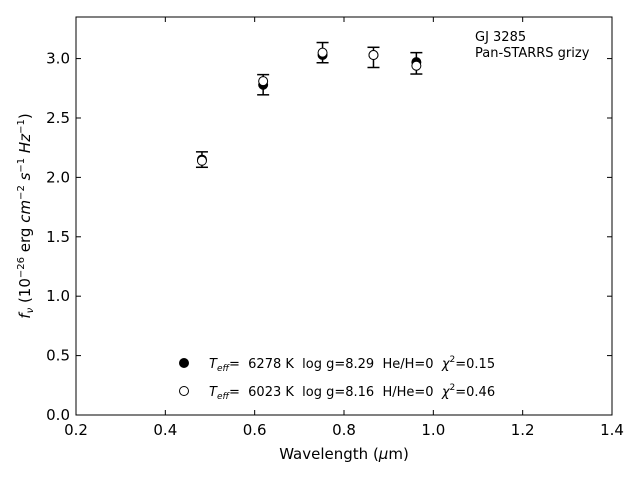  Describe the element at coordinates (612, 430) in the screenshot. I see `x-tick-label: 1.4` at that location.